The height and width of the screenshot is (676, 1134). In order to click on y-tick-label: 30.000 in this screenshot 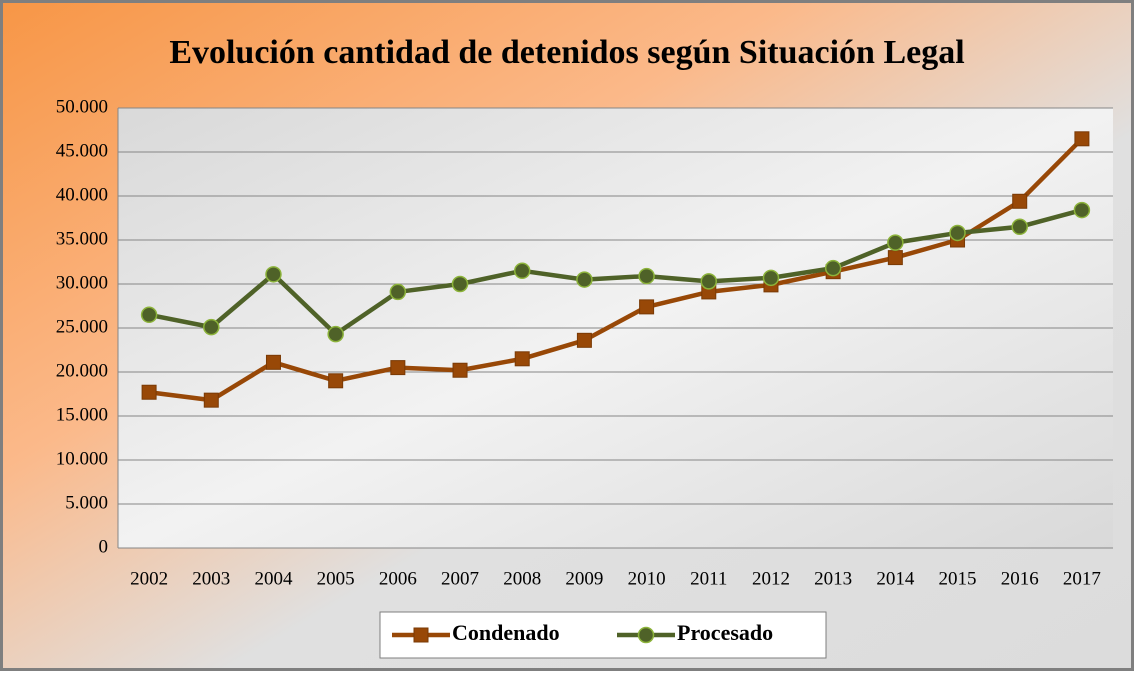, I will do `click(82, 282)`.